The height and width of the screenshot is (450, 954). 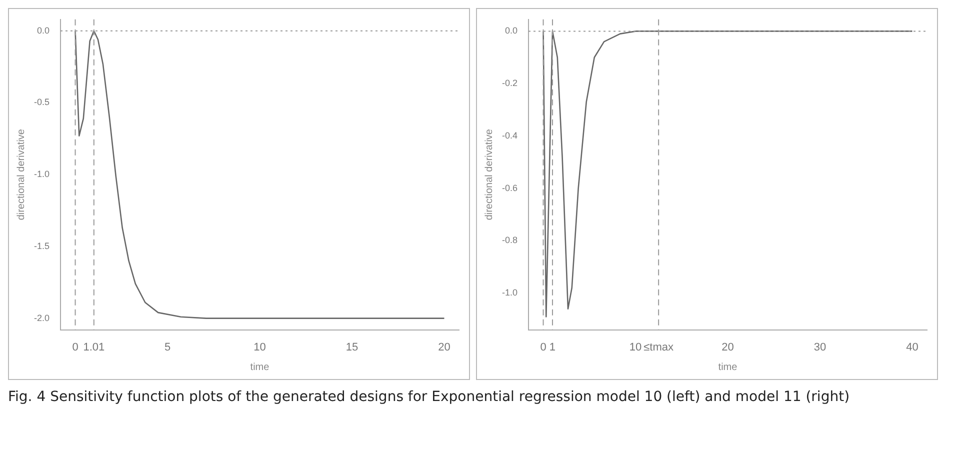 I want to click on x-tick-label: ≤tmax, so click(x=659, y=347).